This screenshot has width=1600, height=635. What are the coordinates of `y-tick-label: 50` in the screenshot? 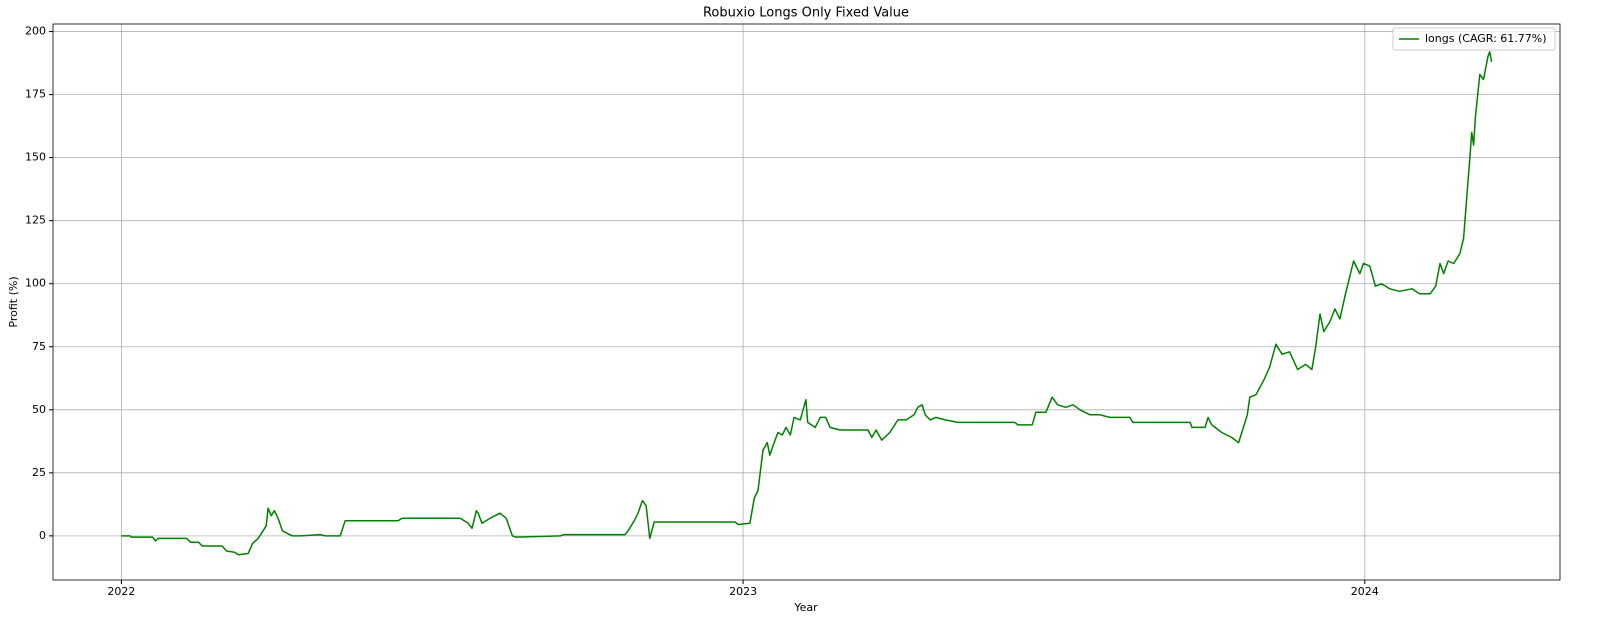 It's located at (39, 409).